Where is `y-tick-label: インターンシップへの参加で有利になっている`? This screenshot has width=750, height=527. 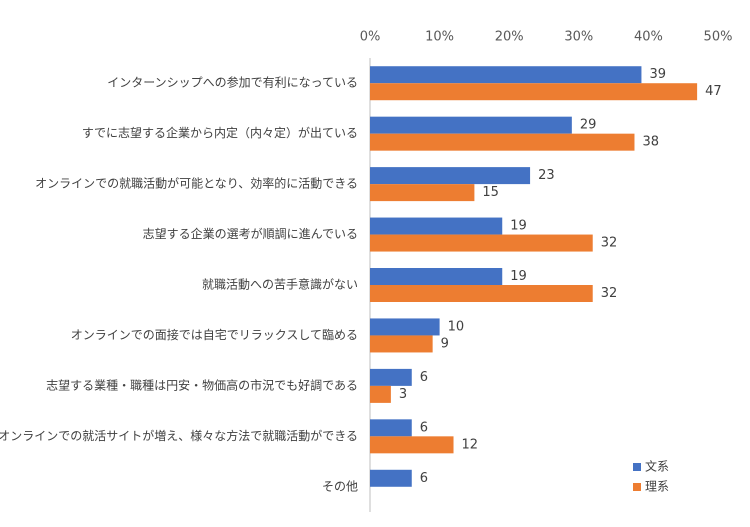
y-tick-label: インターンシップへの参加で有利になっている is located at coordinates (232, 82).